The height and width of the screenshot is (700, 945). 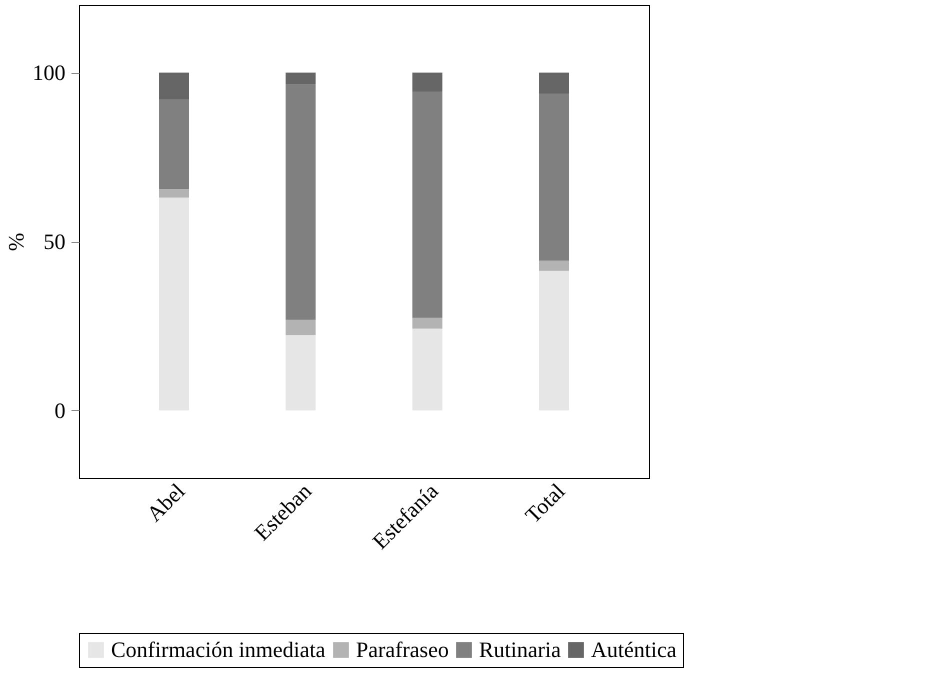 I want to click on legend-label: Confirmación inmediata, so click(x=218, y=649).